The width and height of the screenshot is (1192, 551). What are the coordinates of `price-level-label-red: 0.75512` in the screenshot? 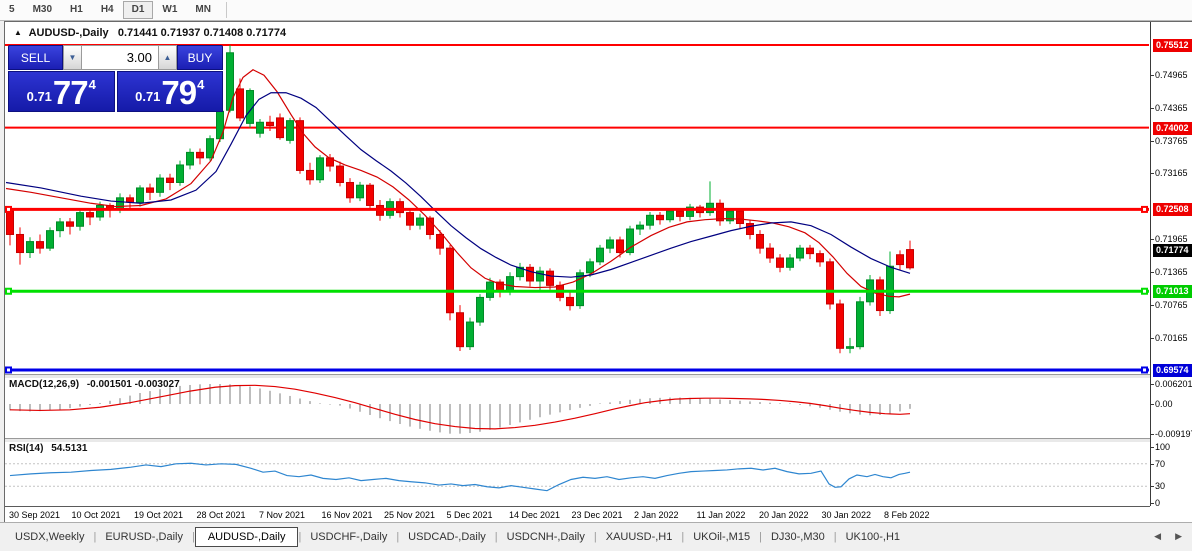 It's located at (1172, 45).